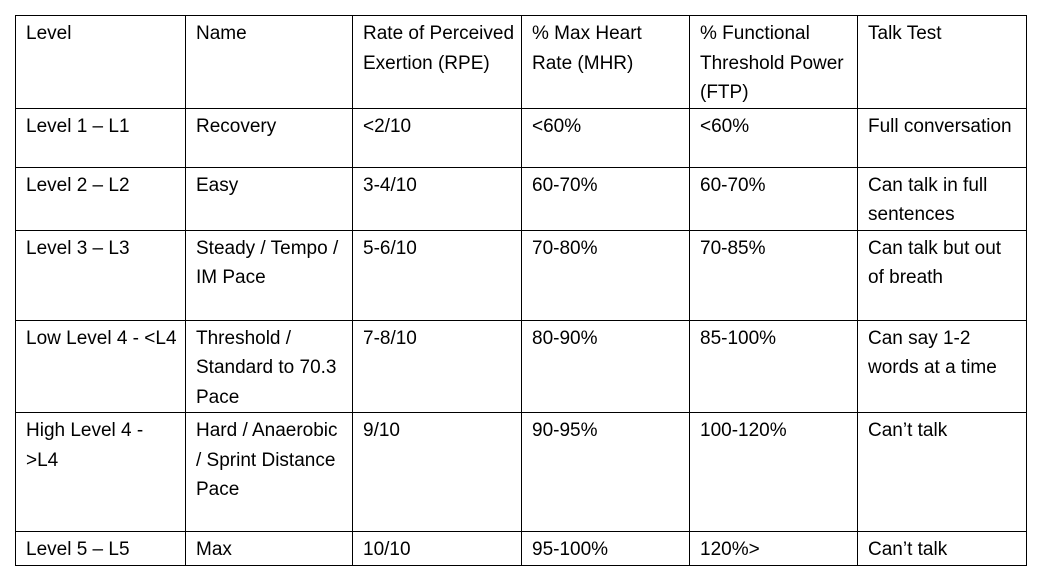  What do you see at coordinates (269, 366) in the screenshot?
I see `cell: Threshold / Standard to 70.3 Pace` at bounding box center [269, 366].